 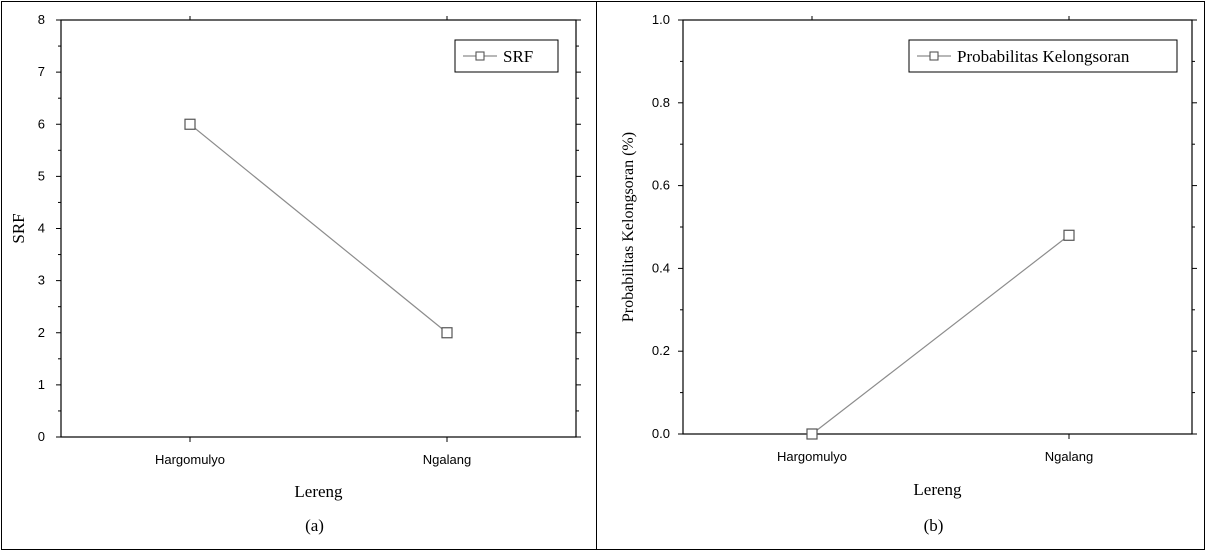 What do you see at coordinates (447, 459) in the screenshot?
I see `charta-xtick-label: Ngalang` at bounding box center [447, 459].